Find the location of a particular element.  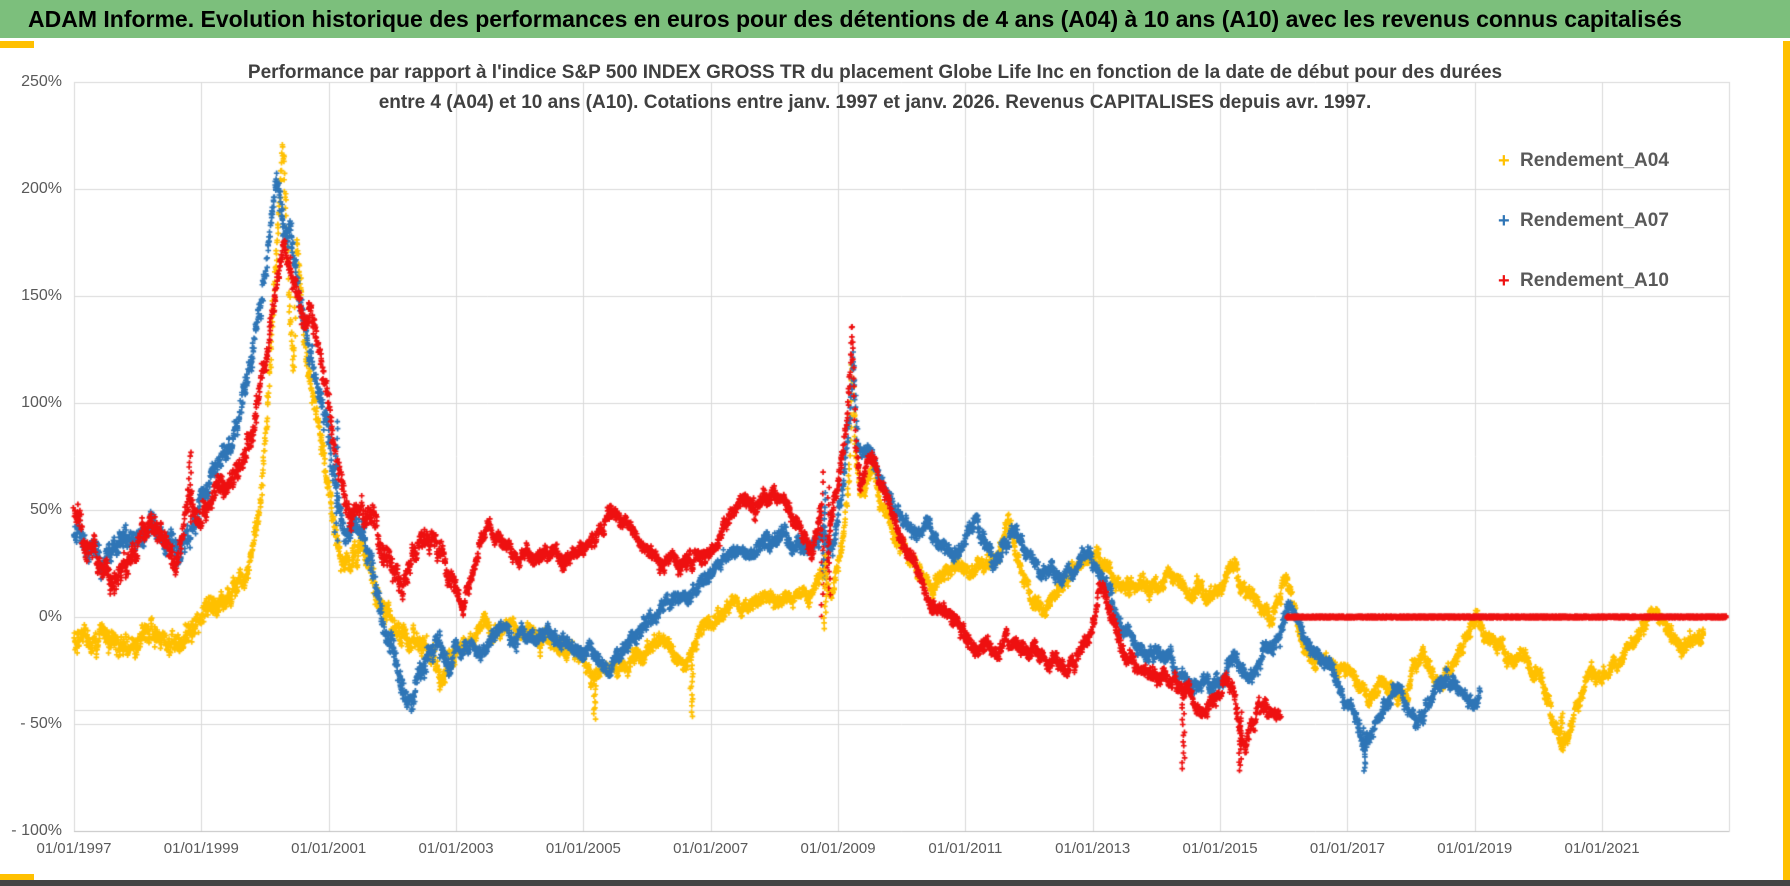

x-tick-label: 01/01/2011 is located at coordinates (965, 848).